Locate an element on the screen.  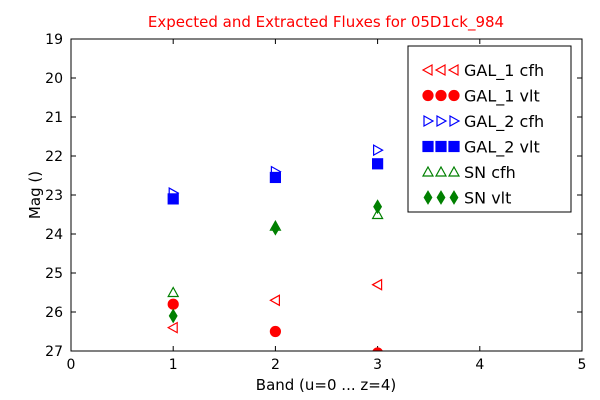
x-tick-label: 2 is located at coordinates (275, 365).